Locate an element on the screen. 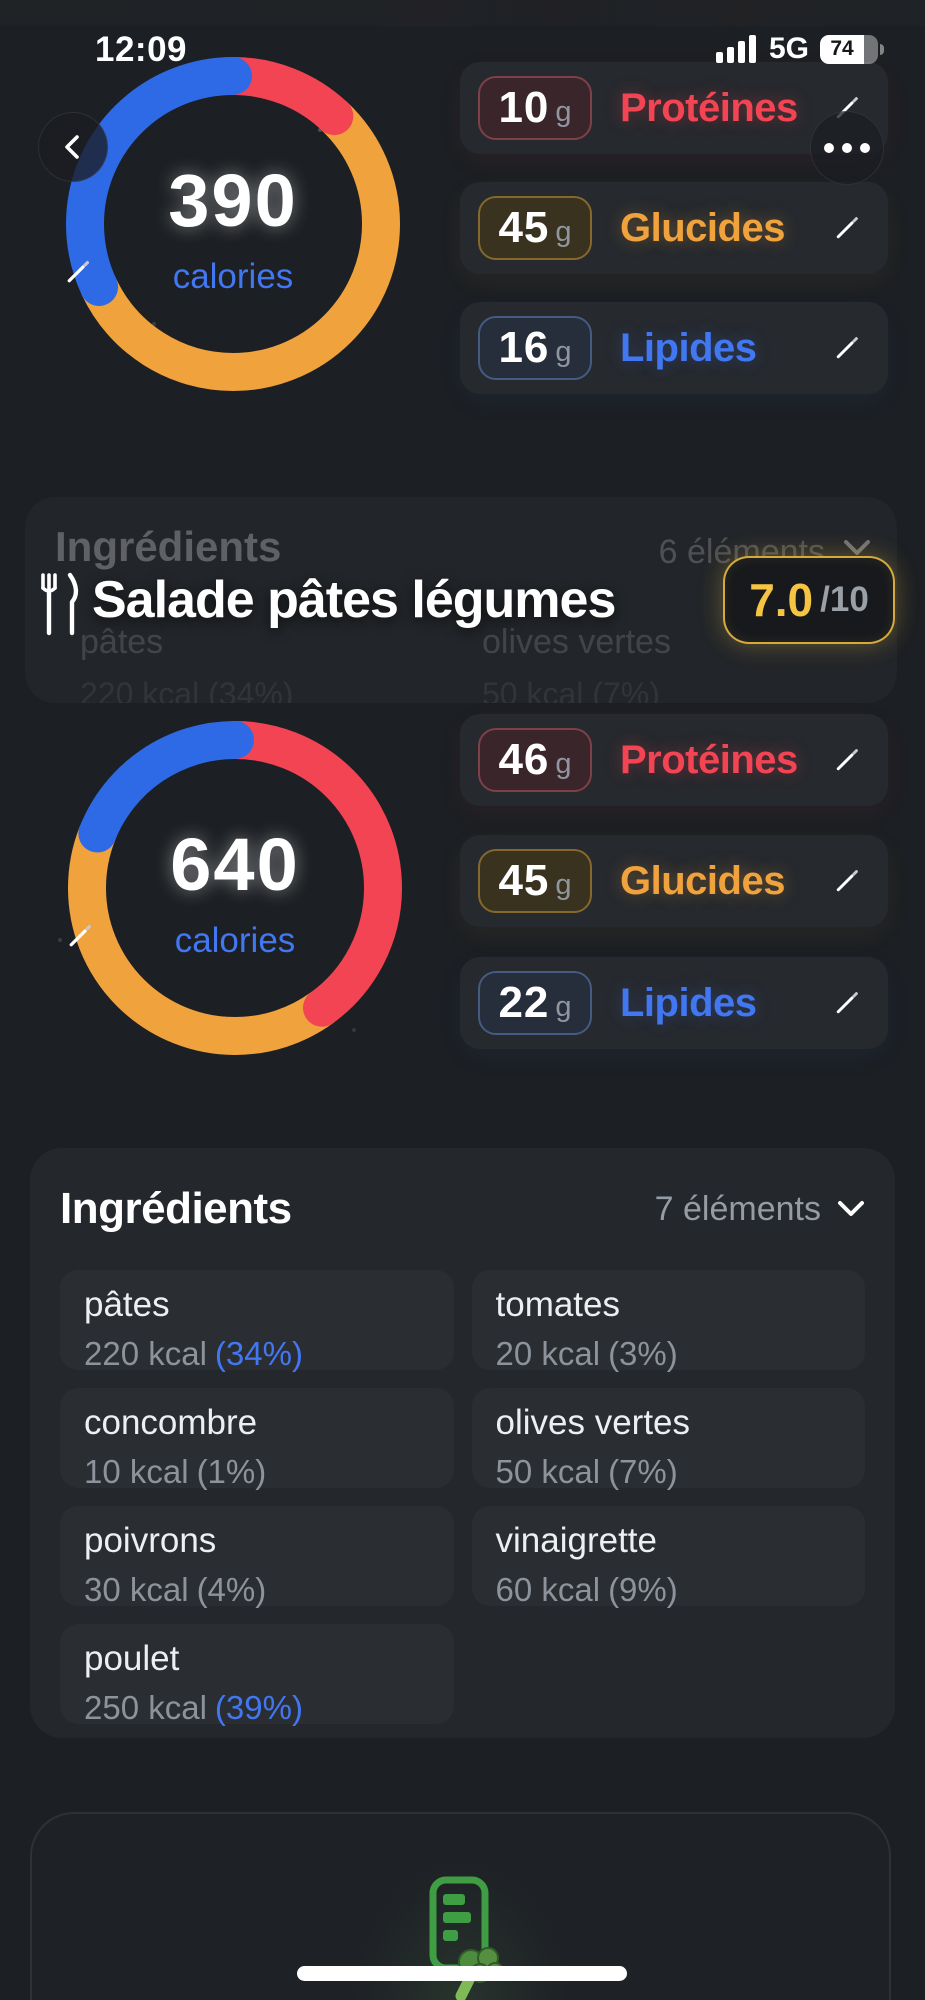 Image resolution: width=925 pixels, height=2000 pixels. dimmed-ingredient: olives vertes 50 kcal (7%) is located at coordinates (576, 663).